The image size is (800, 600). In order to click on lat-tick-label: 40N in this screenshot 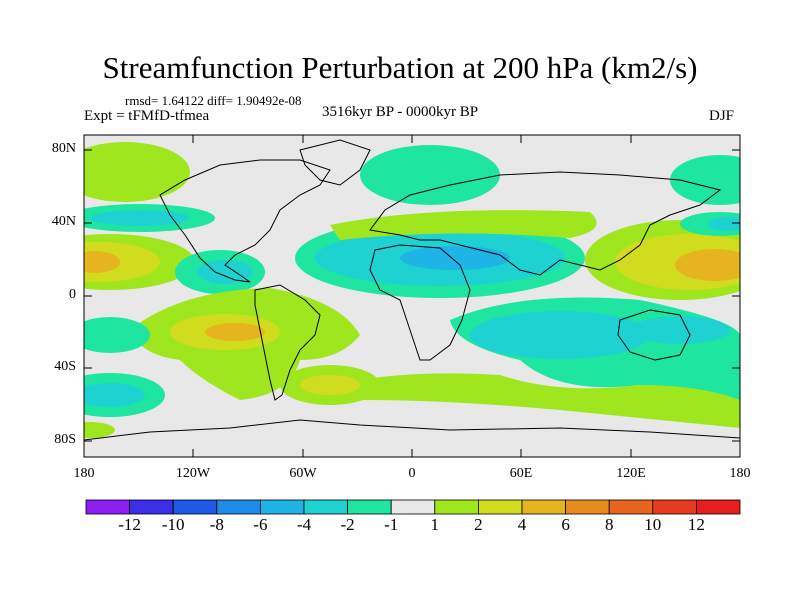, I will do `click(63, 221)`.